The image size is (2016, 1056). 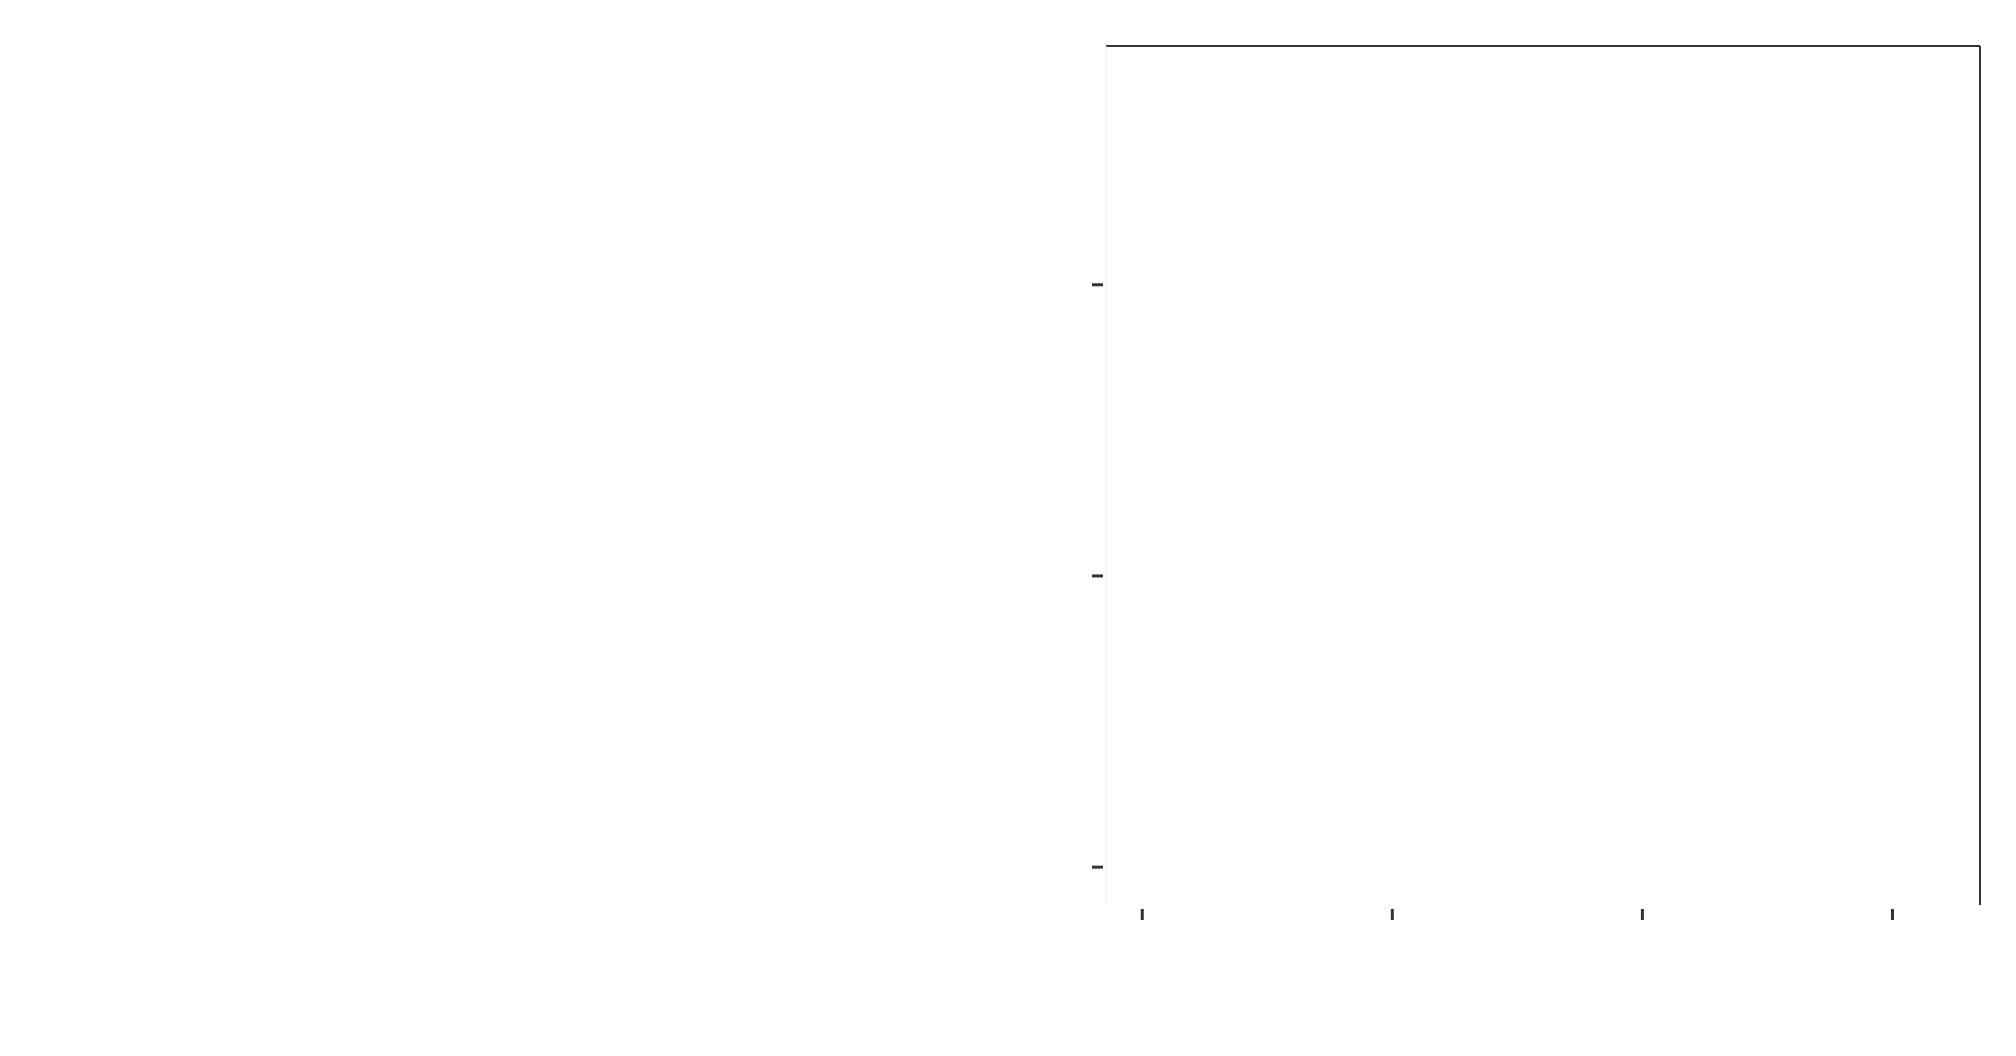 What do you see at coordinates (1097, 576) in the screenshot?
I see `y-axis-ticks` at bounding box center [1097, 576].